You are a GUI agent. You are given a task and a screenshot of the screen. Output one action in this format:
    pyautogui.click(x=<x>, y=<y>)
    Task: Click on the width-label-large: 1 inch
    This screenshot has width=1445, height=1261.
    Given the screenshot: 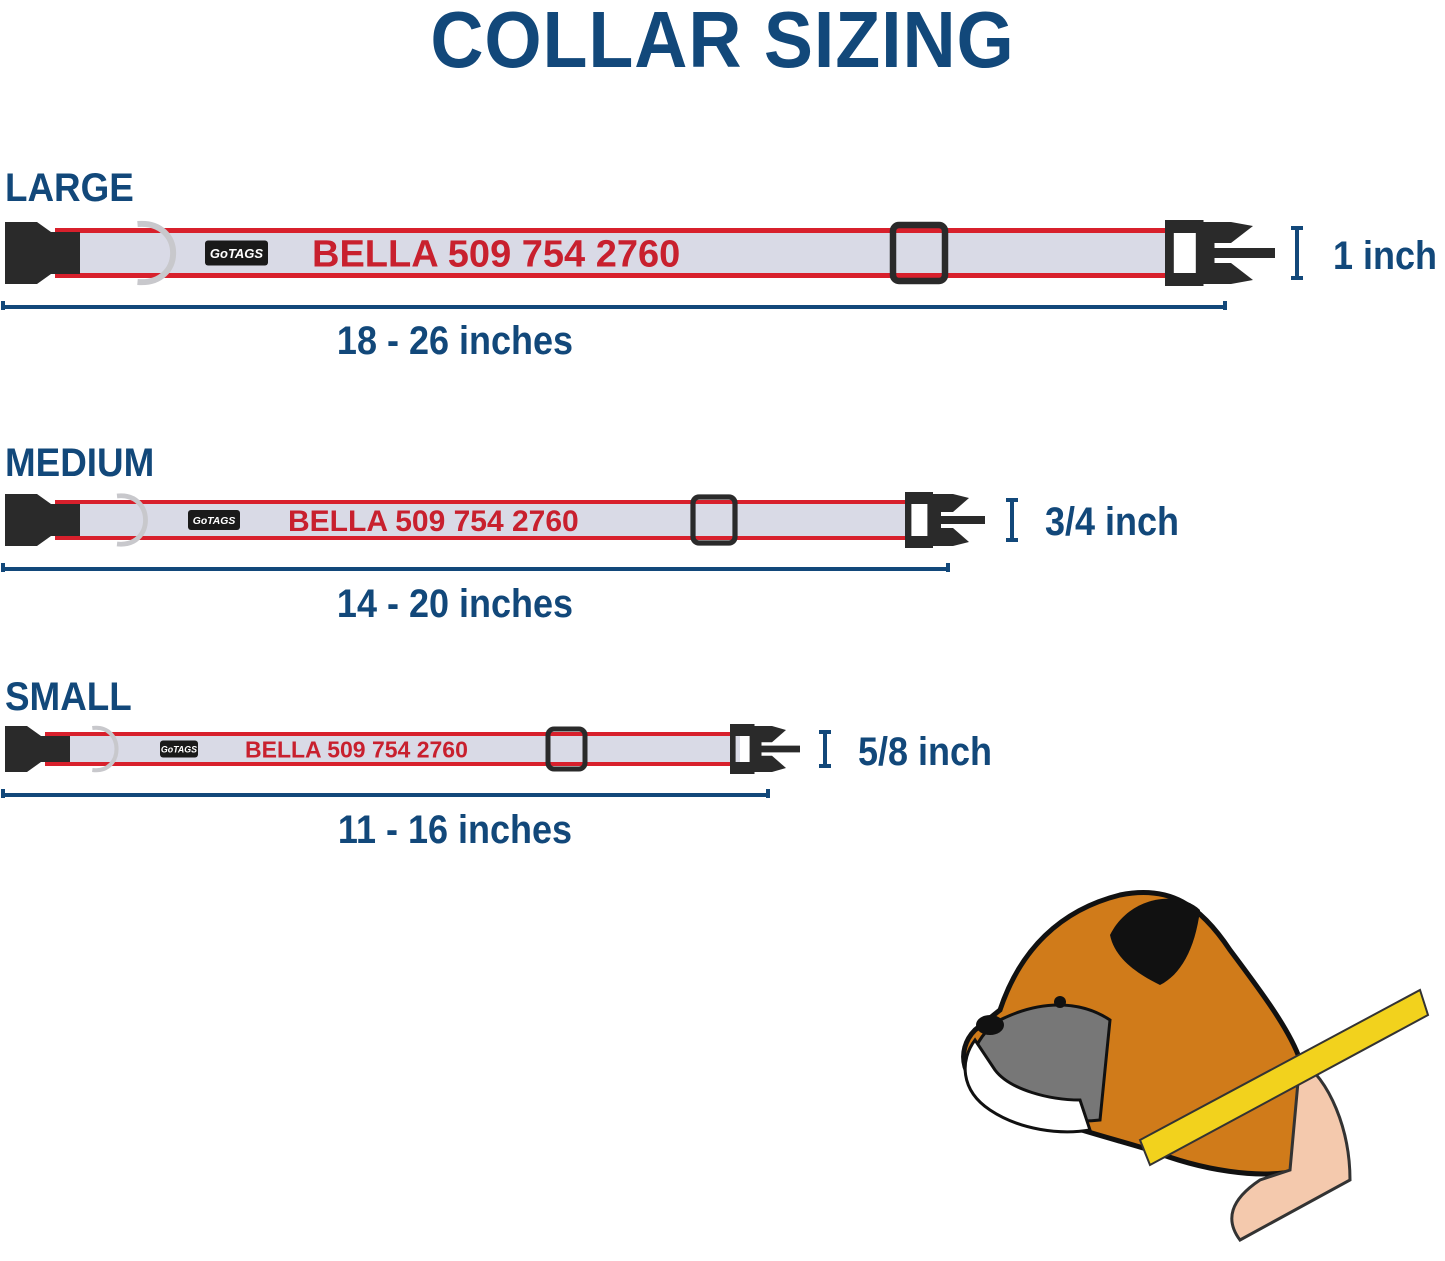 What is the action you would take?
    pyautogui.click(x=1385, y=256)
    